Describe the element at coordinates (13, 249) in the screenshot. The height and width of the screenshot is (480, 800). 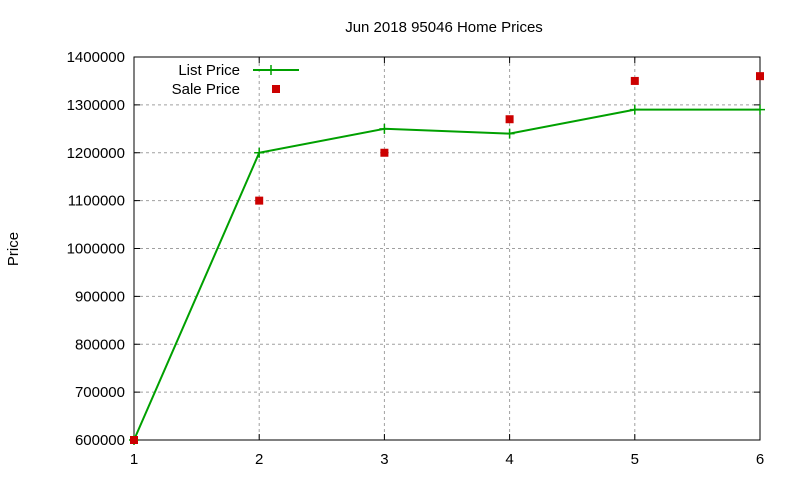
I see `y-axis-label: Price` at that location.